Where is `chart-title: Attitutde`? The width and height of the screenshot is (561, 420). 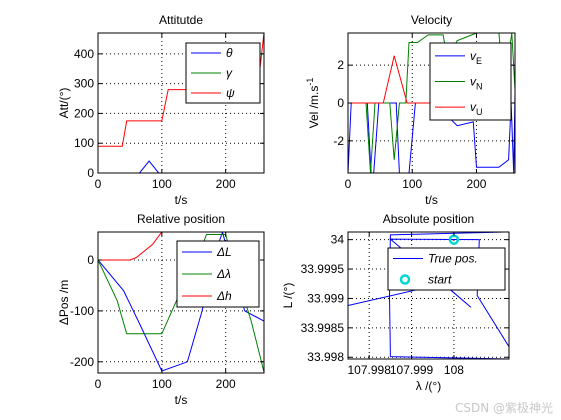
chart-title: Attitutde is located at coordinates (181, 20).